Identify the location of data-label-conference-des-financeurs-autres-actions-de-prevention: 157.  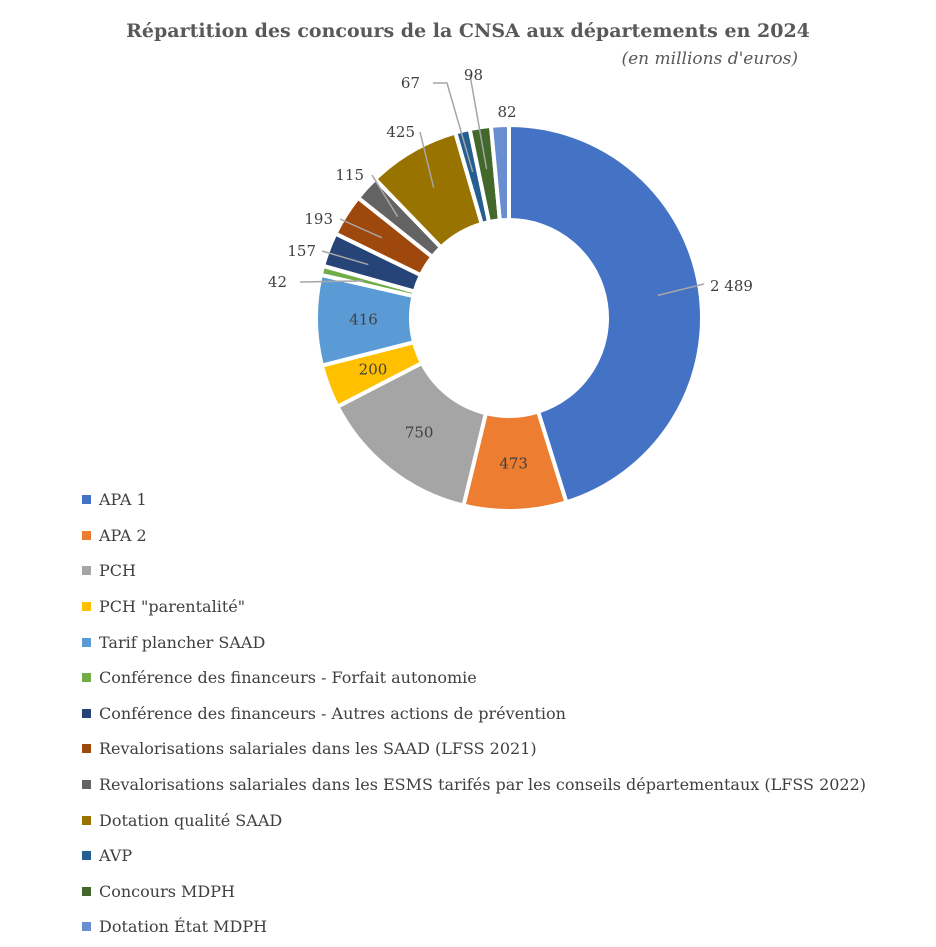
(301, 251).